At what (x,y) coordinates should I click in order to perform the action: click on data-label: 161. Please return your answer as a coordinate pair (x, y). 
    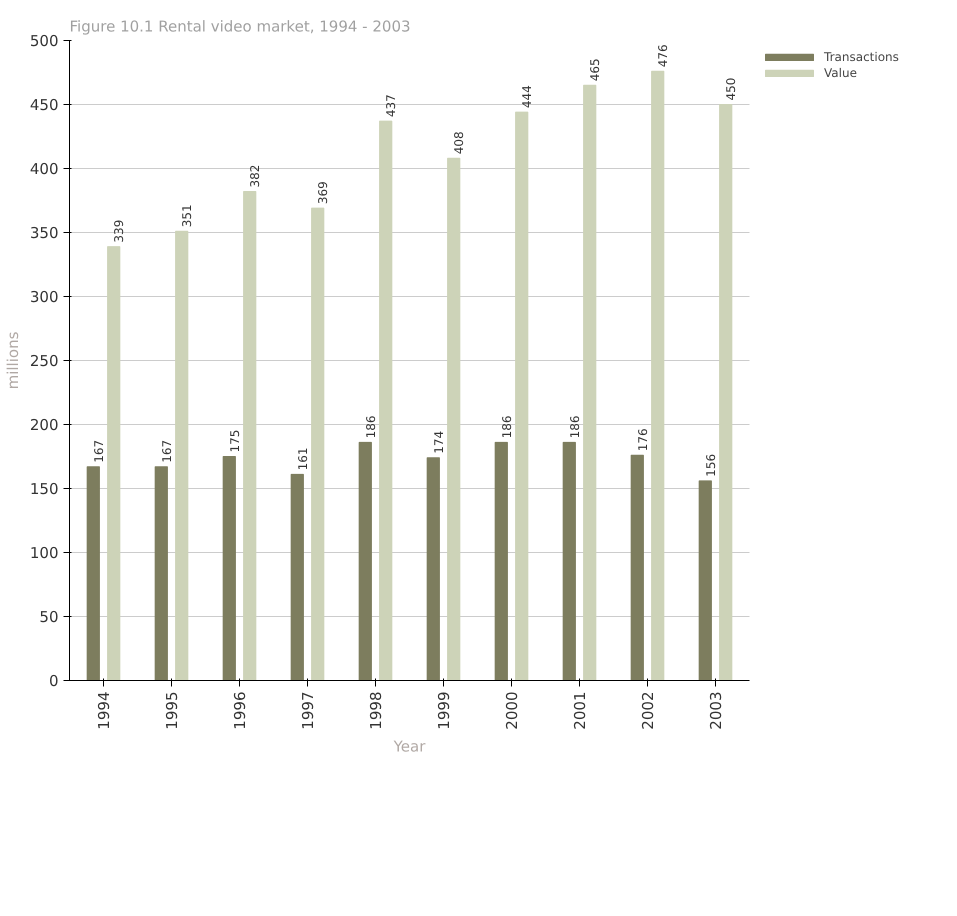
    Looking at the image, I should click on (303, 459).